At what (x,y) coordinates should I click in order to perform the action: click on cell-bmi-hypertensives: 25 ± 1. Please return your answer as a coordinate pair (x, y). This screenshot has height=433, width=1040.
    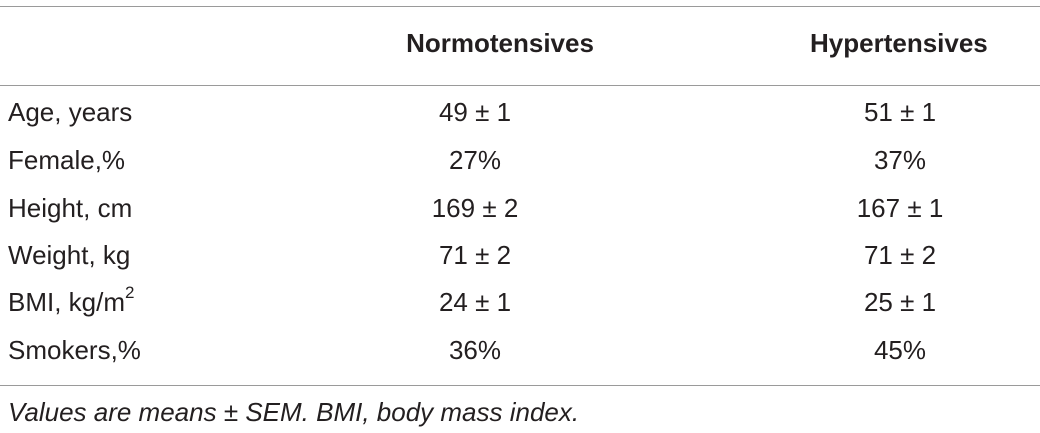
    Looking at the image, I should click on (900, 302).